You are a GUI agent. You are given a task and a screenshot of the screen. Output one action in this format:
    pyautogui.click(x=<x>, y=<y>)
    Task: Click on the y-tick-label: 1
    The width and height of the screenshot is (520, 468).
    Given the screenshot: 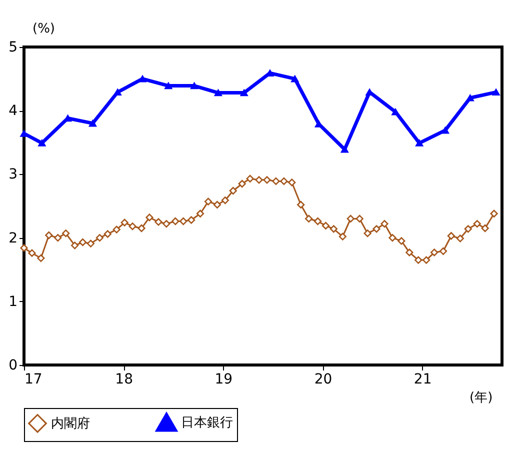 What is the action you would take?
    pyautogui.click(x=13, y=302)
    